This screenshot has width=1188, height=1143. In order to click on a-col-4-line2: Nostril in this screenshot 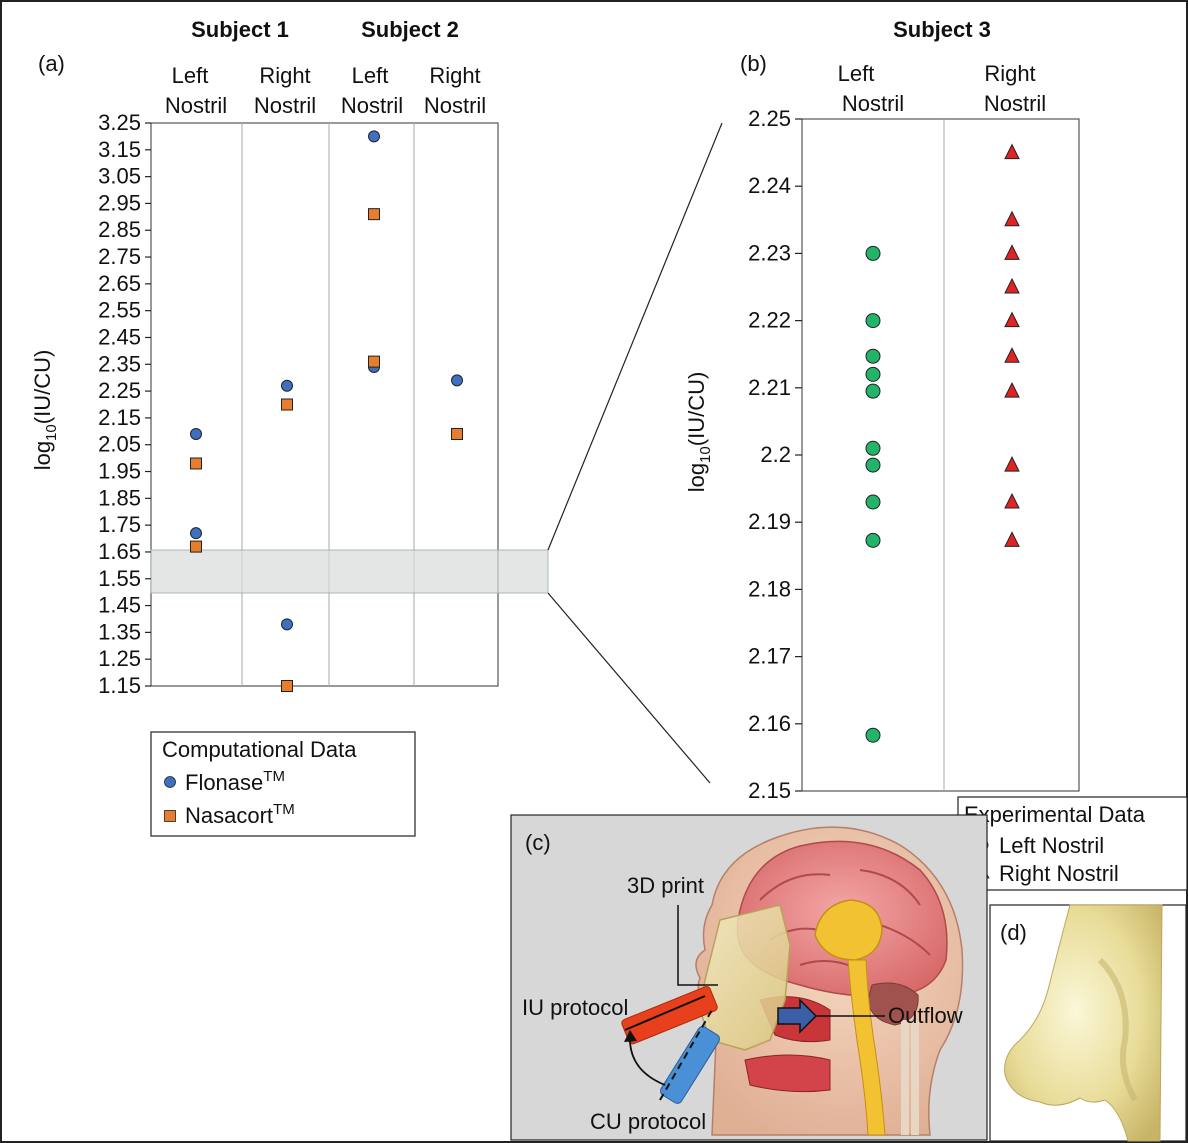, I will do `click(455, 105)`.